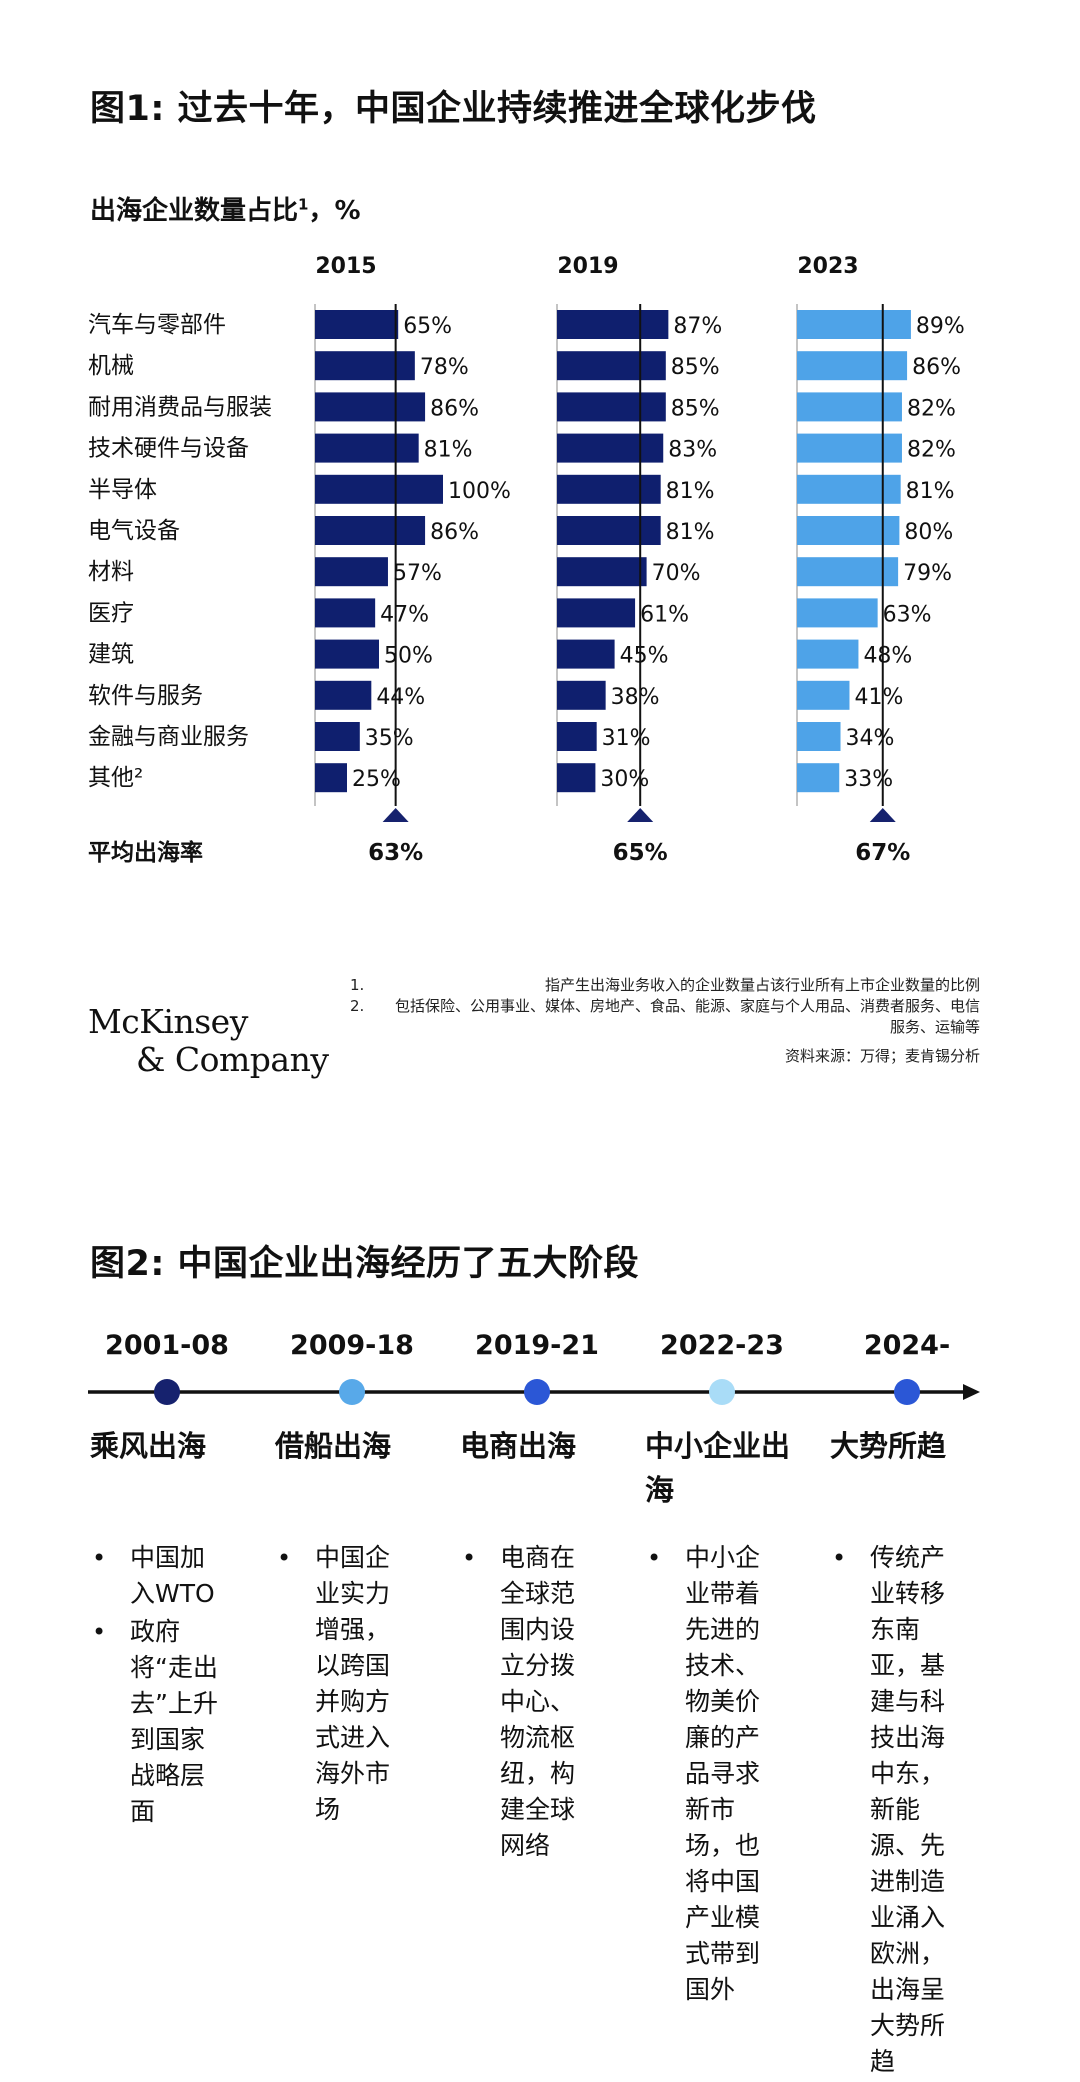 The height and width of the screenshot is (2082, 1080). What do you see at coordinates (395, 853) in the screenshot?
I see `average-value: 63%` at bounding box center [395, 853].